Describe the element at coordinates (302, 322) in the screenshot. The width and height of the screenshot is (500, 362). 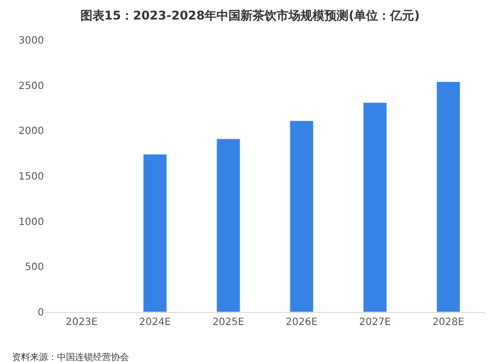
I see `x-tick-label: 2026E` at that location.